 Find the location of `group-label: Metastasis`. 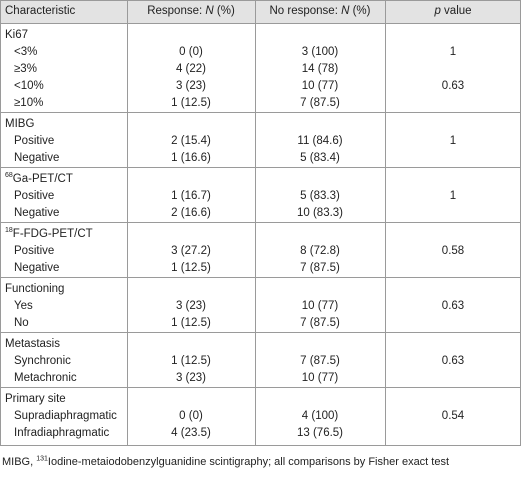

group-label: Metastasis is located at coordinates (66, 344).